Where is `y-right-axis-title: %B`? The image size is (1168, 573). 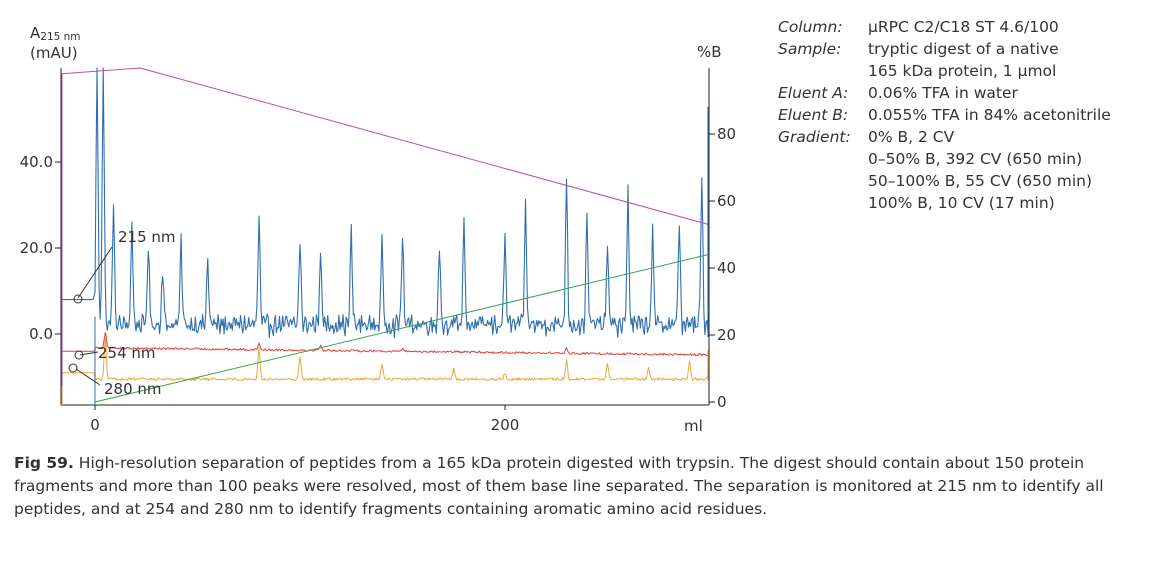
y-right-axis-title: %B is located at coordinates (709, 52).